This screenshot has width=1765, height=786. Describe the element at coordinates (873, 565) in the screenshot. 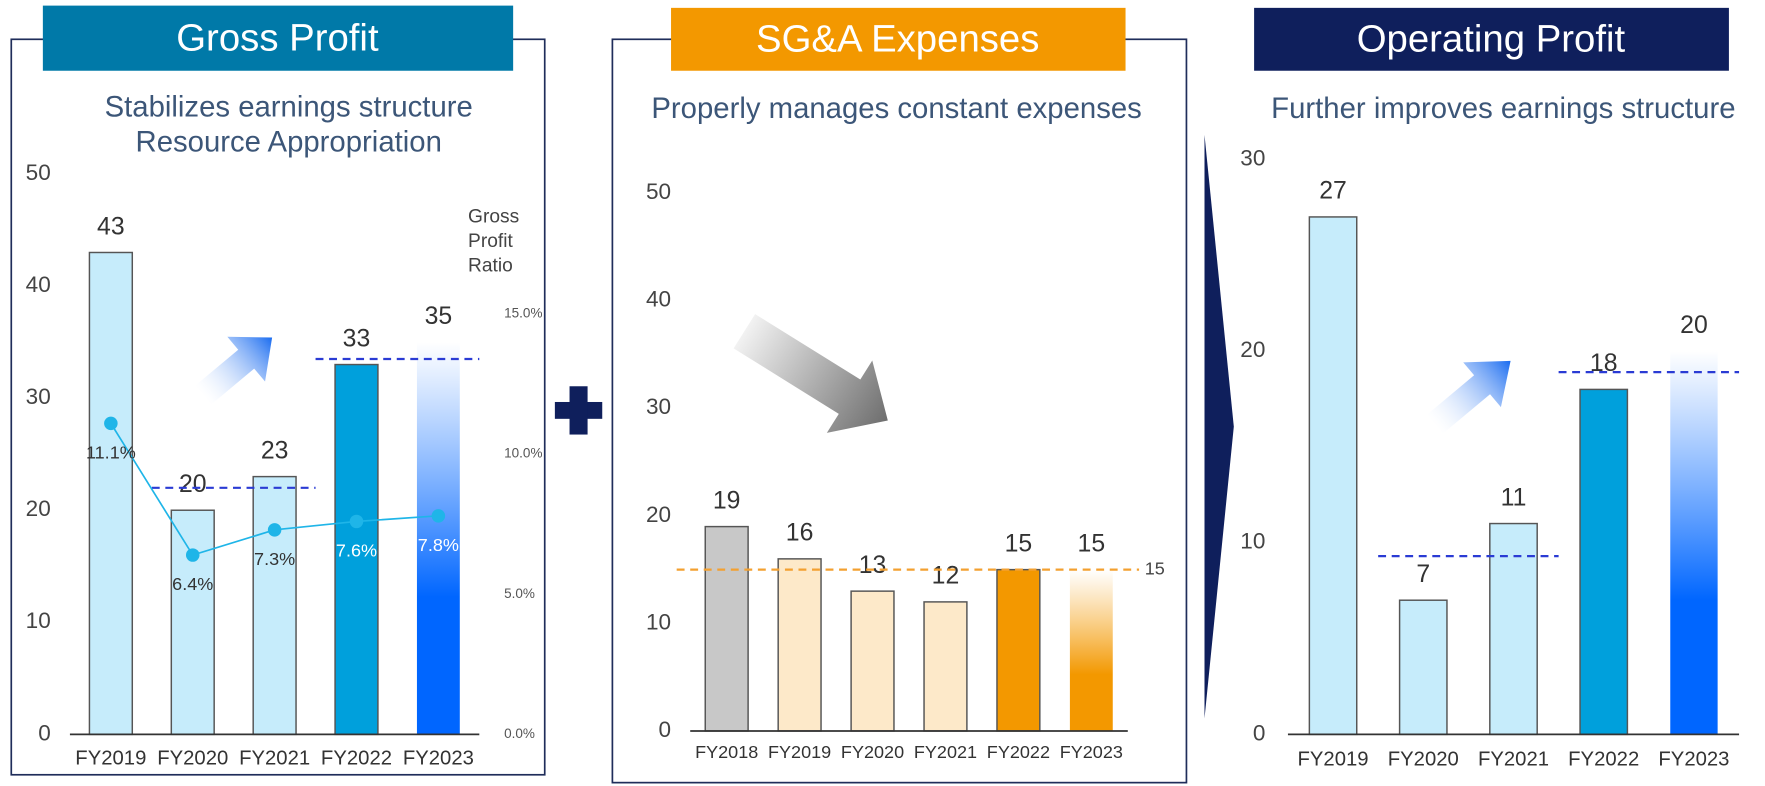

I see `value-label: 13` at that location.